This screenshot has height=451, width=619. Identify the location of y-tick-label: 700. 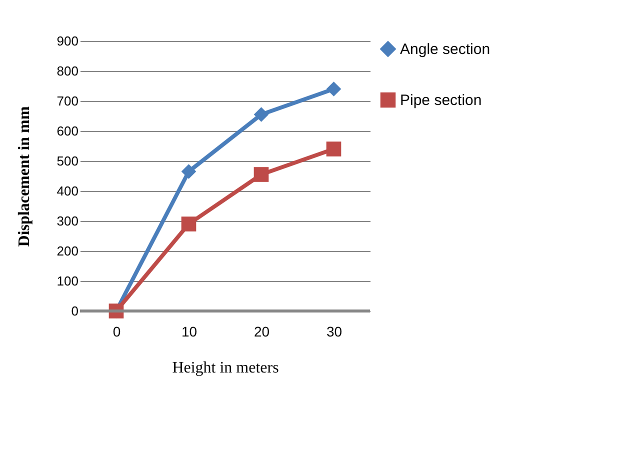
(67, 101).